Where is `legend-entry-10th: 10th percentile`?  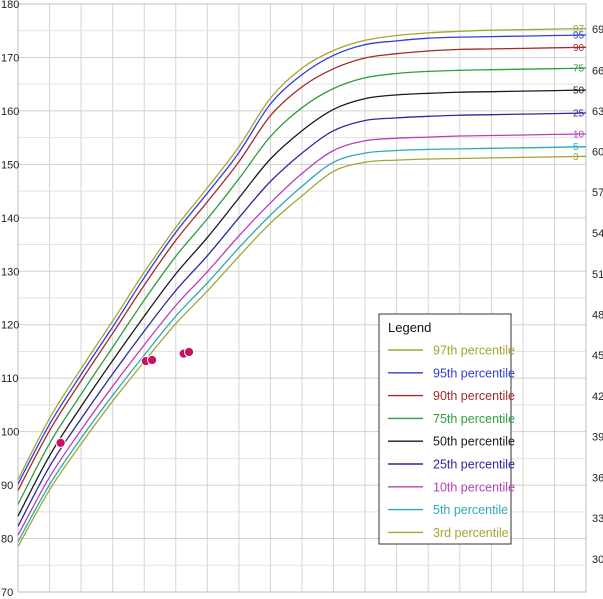 legend-entry-10th: 10th percentile is located at coordinates (474, 487).